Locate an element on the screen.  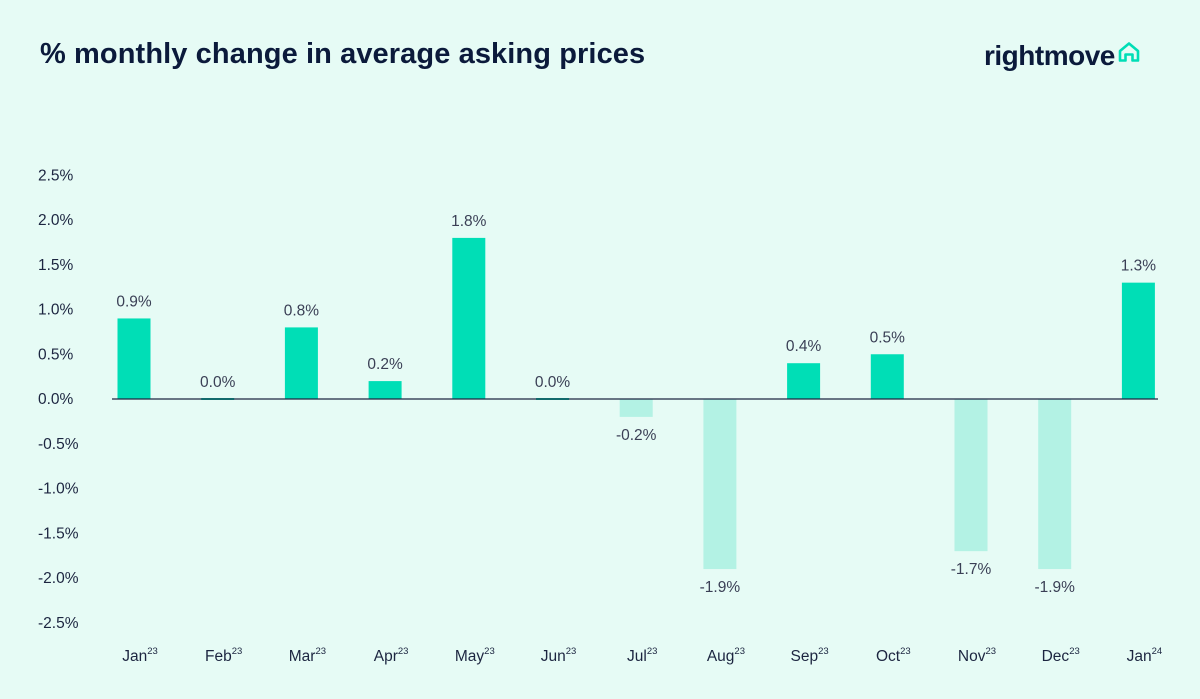
y-tick-label: 1.0% is located at coordinates (56, 310).